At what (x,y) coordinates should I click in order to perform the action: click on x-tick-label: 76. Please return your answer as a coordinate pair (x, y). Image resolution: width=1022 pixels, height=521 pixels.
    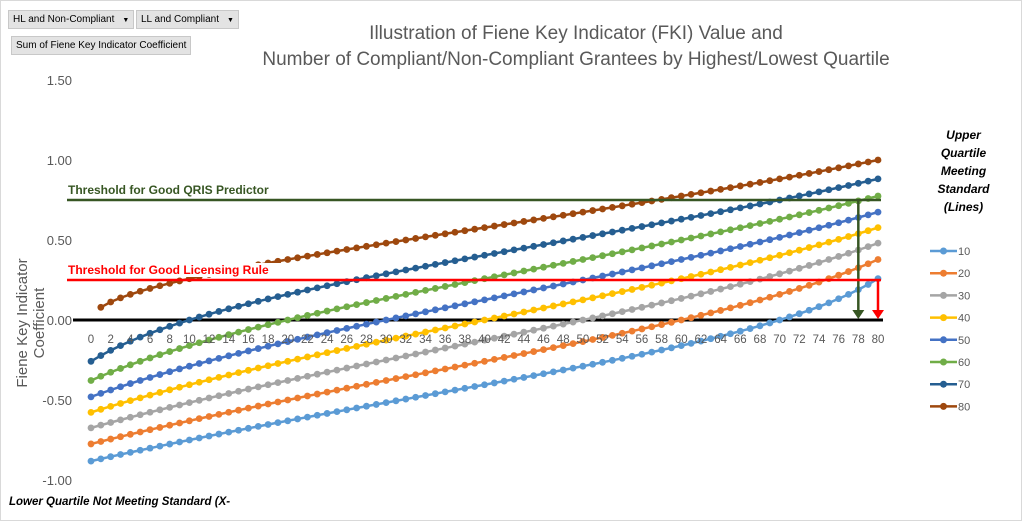
    Looking at the image, I should click on (838, 340).